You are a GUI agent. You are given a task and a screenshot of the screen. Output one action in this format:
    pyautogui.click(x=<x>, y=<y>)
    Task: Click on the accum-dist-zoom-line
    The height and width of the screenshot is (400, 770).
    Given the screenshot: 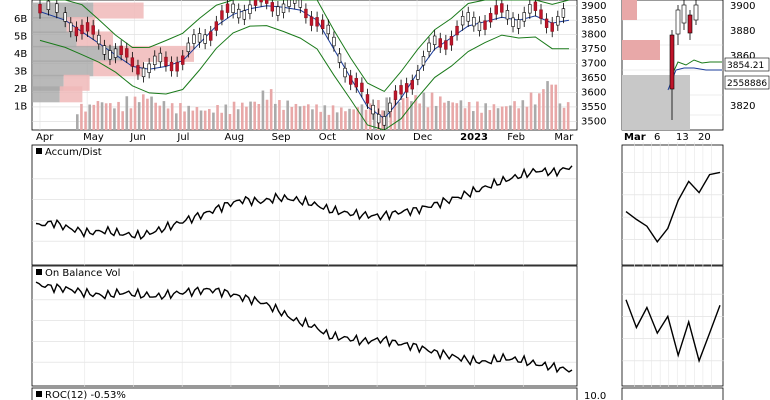 What is the action you would take?
    pyautogui.click(x=673, y=207)
    